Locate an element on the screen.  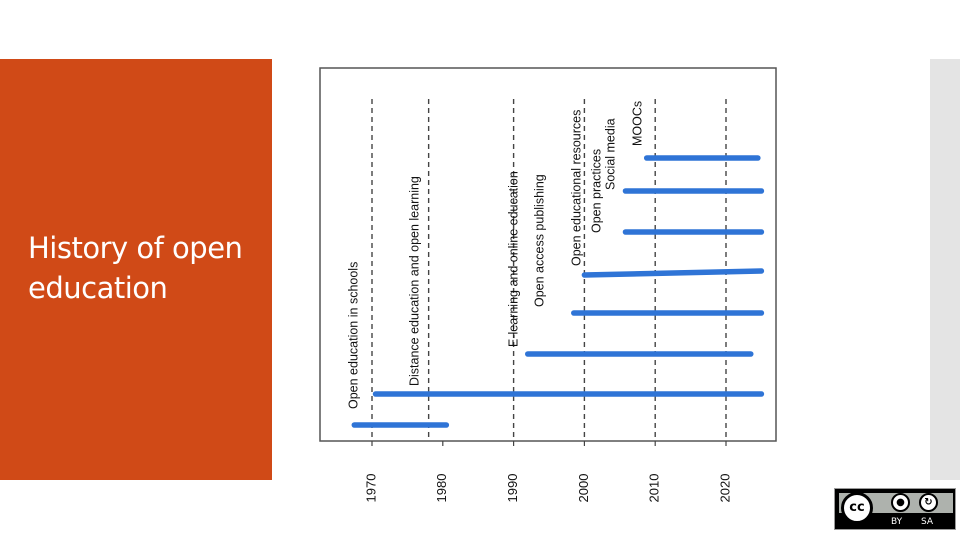
x-tick-label: 1990 is located at coordinates (512, 488).